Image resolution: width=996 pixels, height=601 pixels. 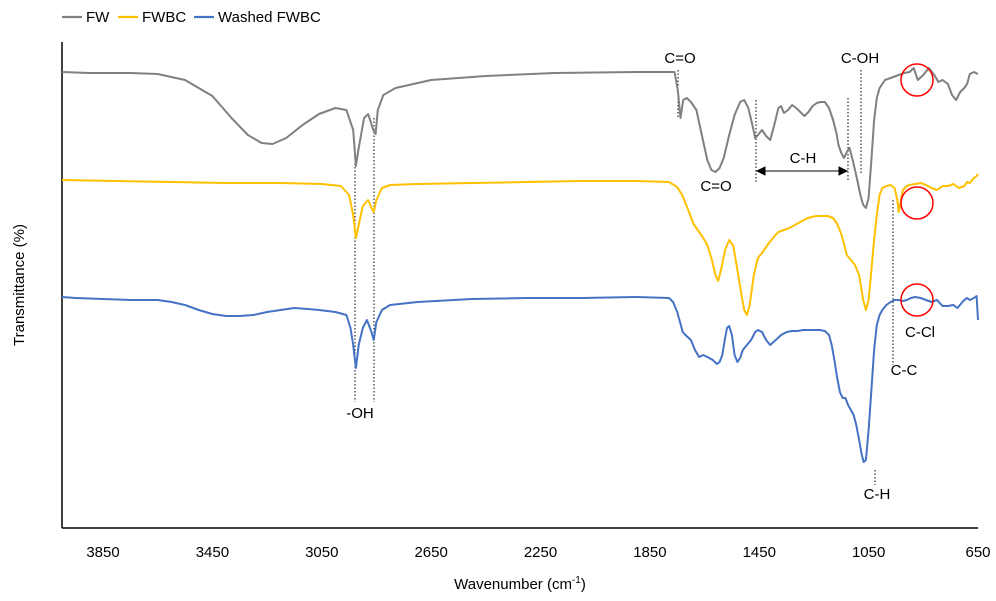 What do you see at coordinates (430, 552) in the screenshot?
I see `x-tick-label: 2650` at bounding box center [430, 552].